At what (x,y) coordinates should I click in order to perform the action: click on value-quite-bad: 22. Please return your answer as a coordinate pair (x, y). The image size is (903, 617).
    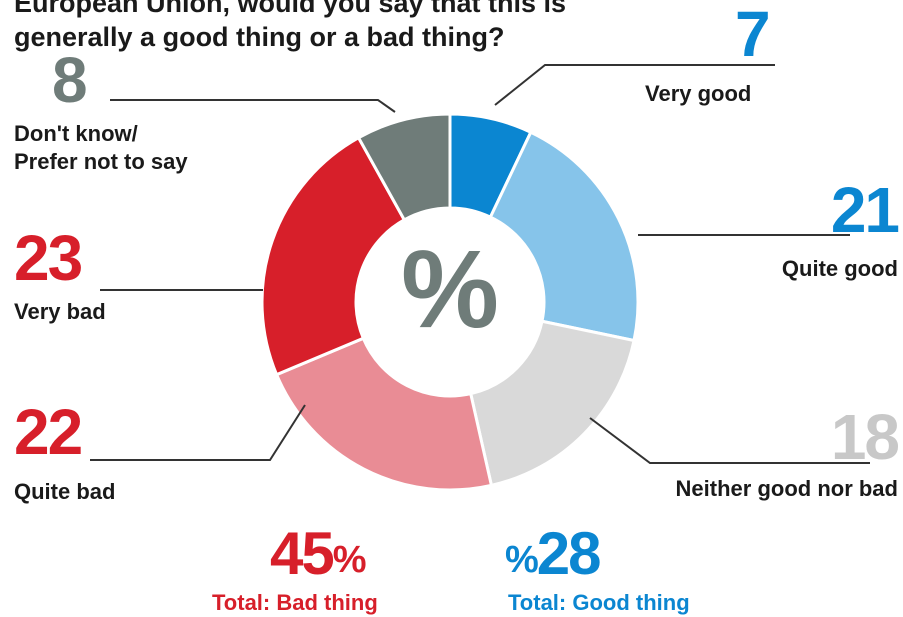
    Looking at the image, I should click on (48, 432).